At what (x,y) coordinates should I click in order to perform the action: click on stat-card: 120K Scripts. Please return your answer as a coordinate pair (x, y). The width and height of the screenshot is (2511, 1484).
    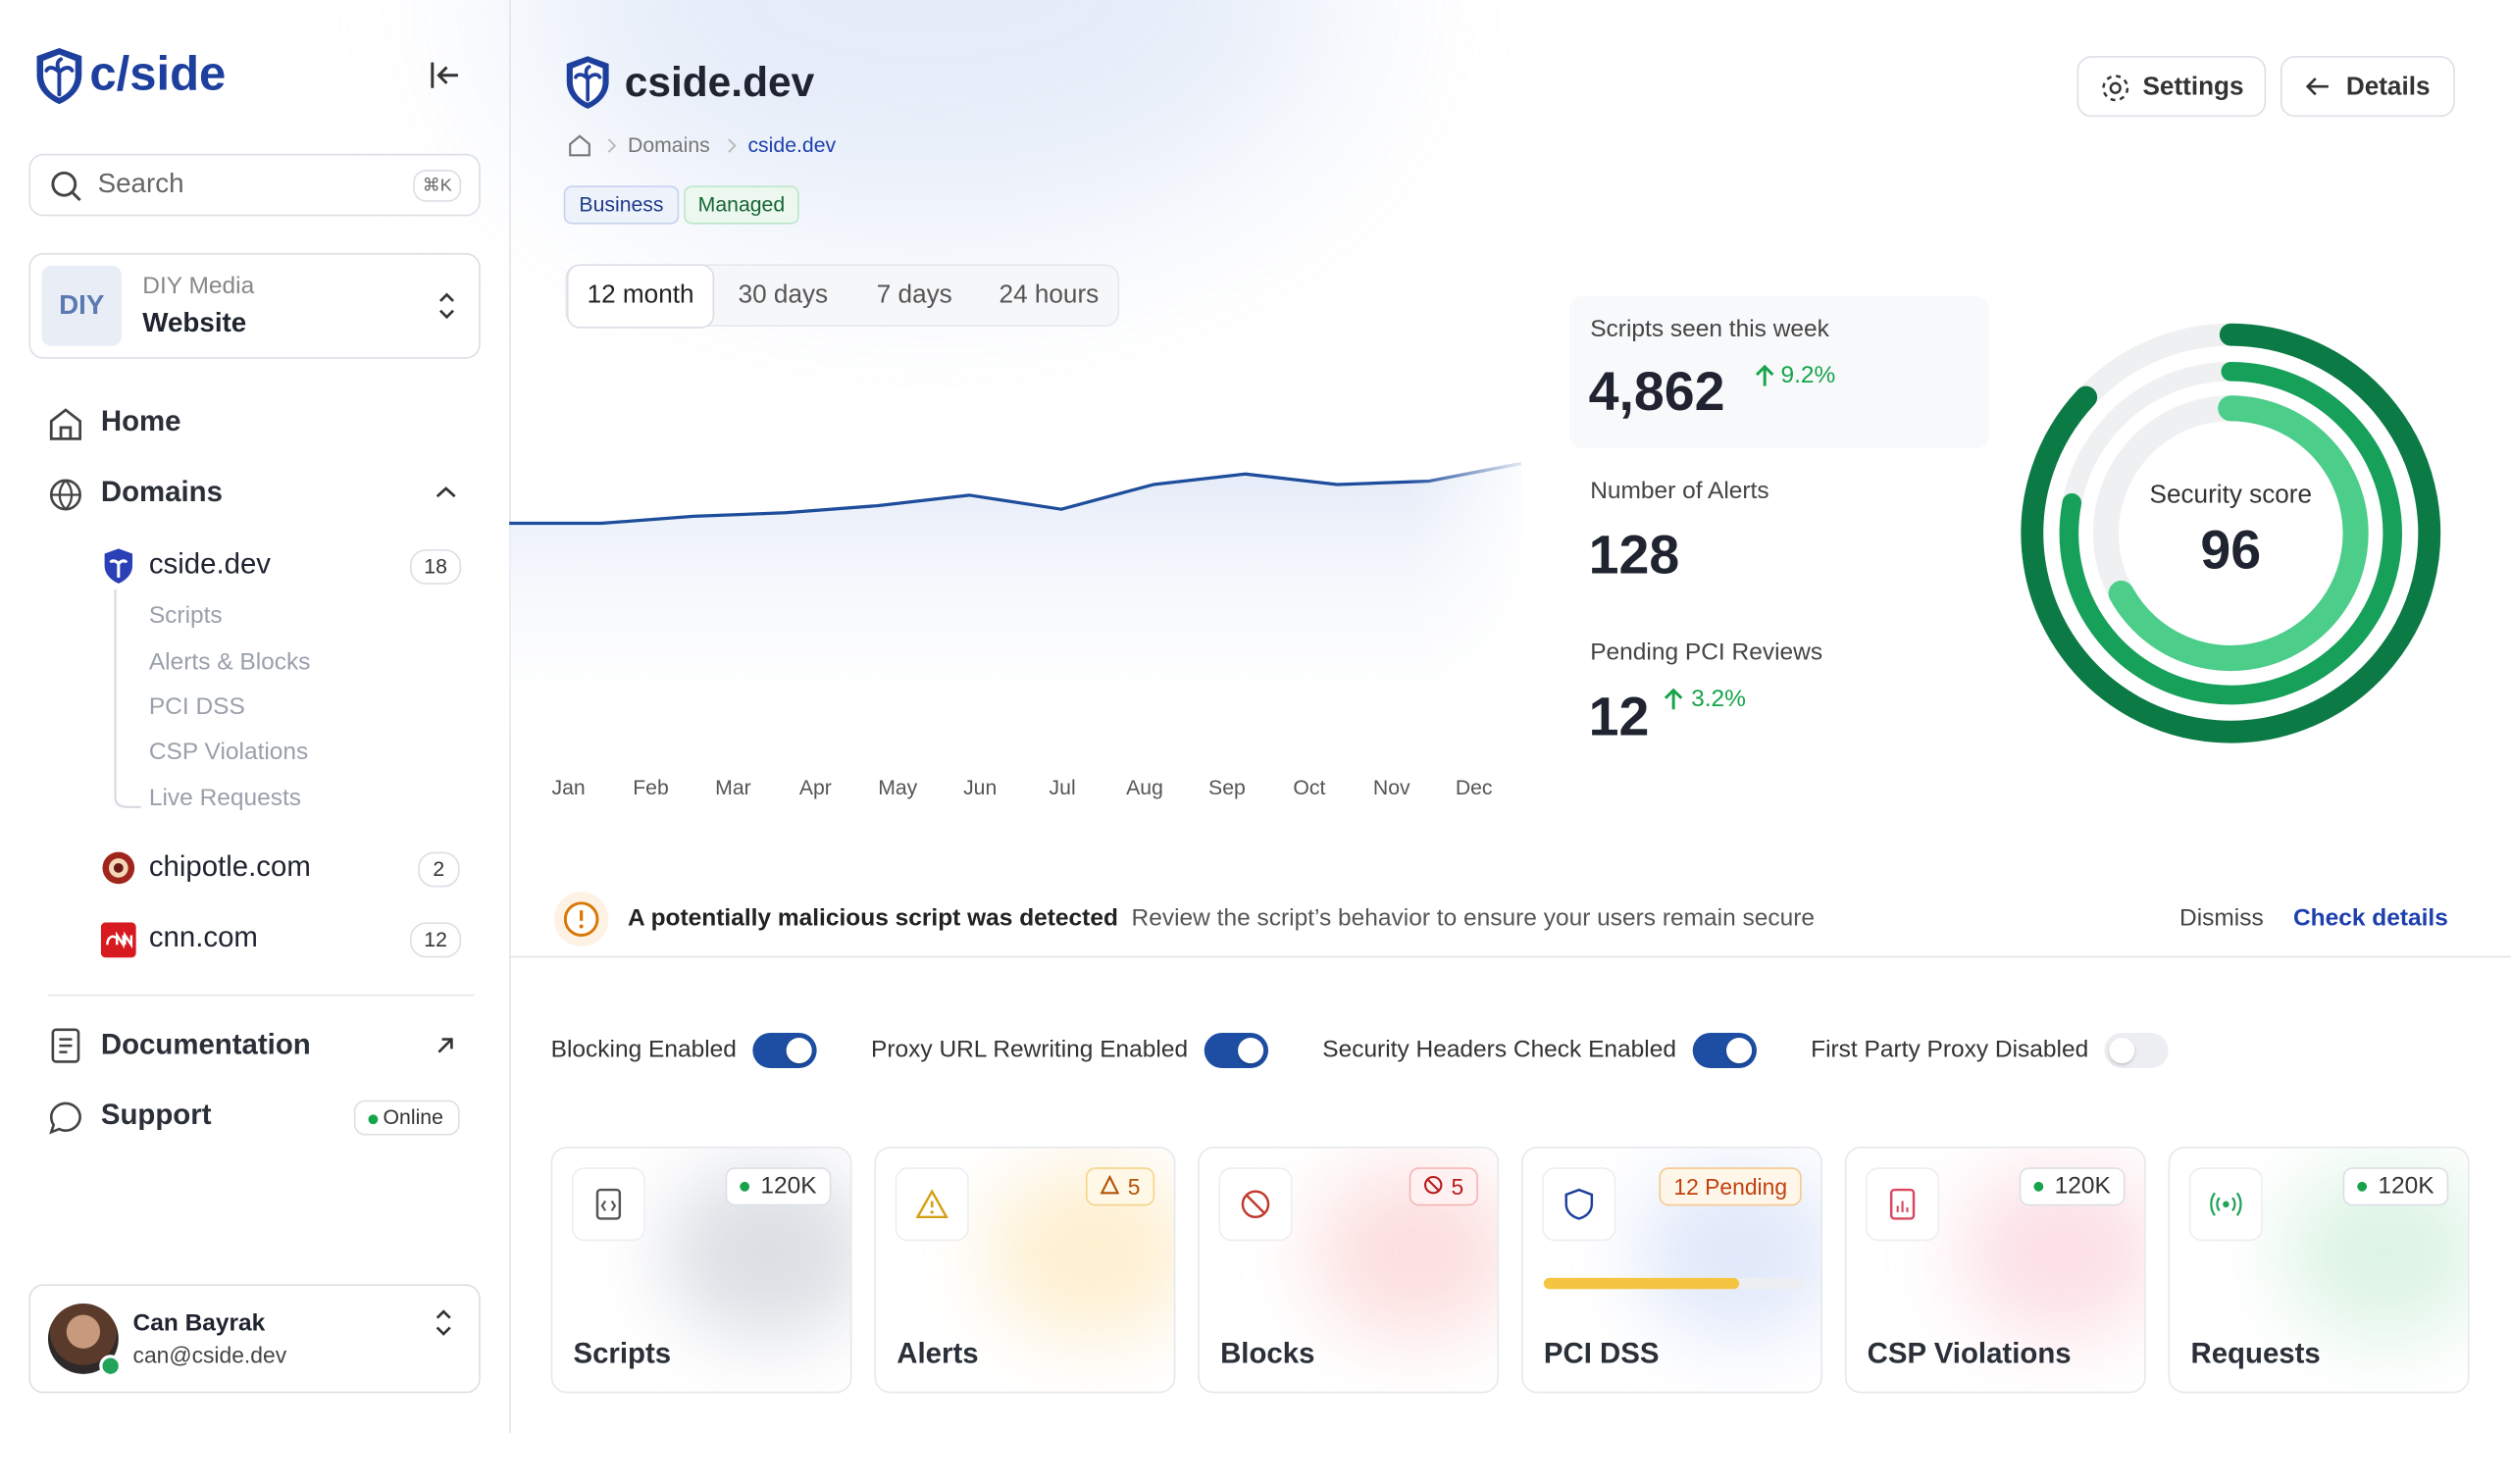
    Looking at the image, I should click on (701, 1270).